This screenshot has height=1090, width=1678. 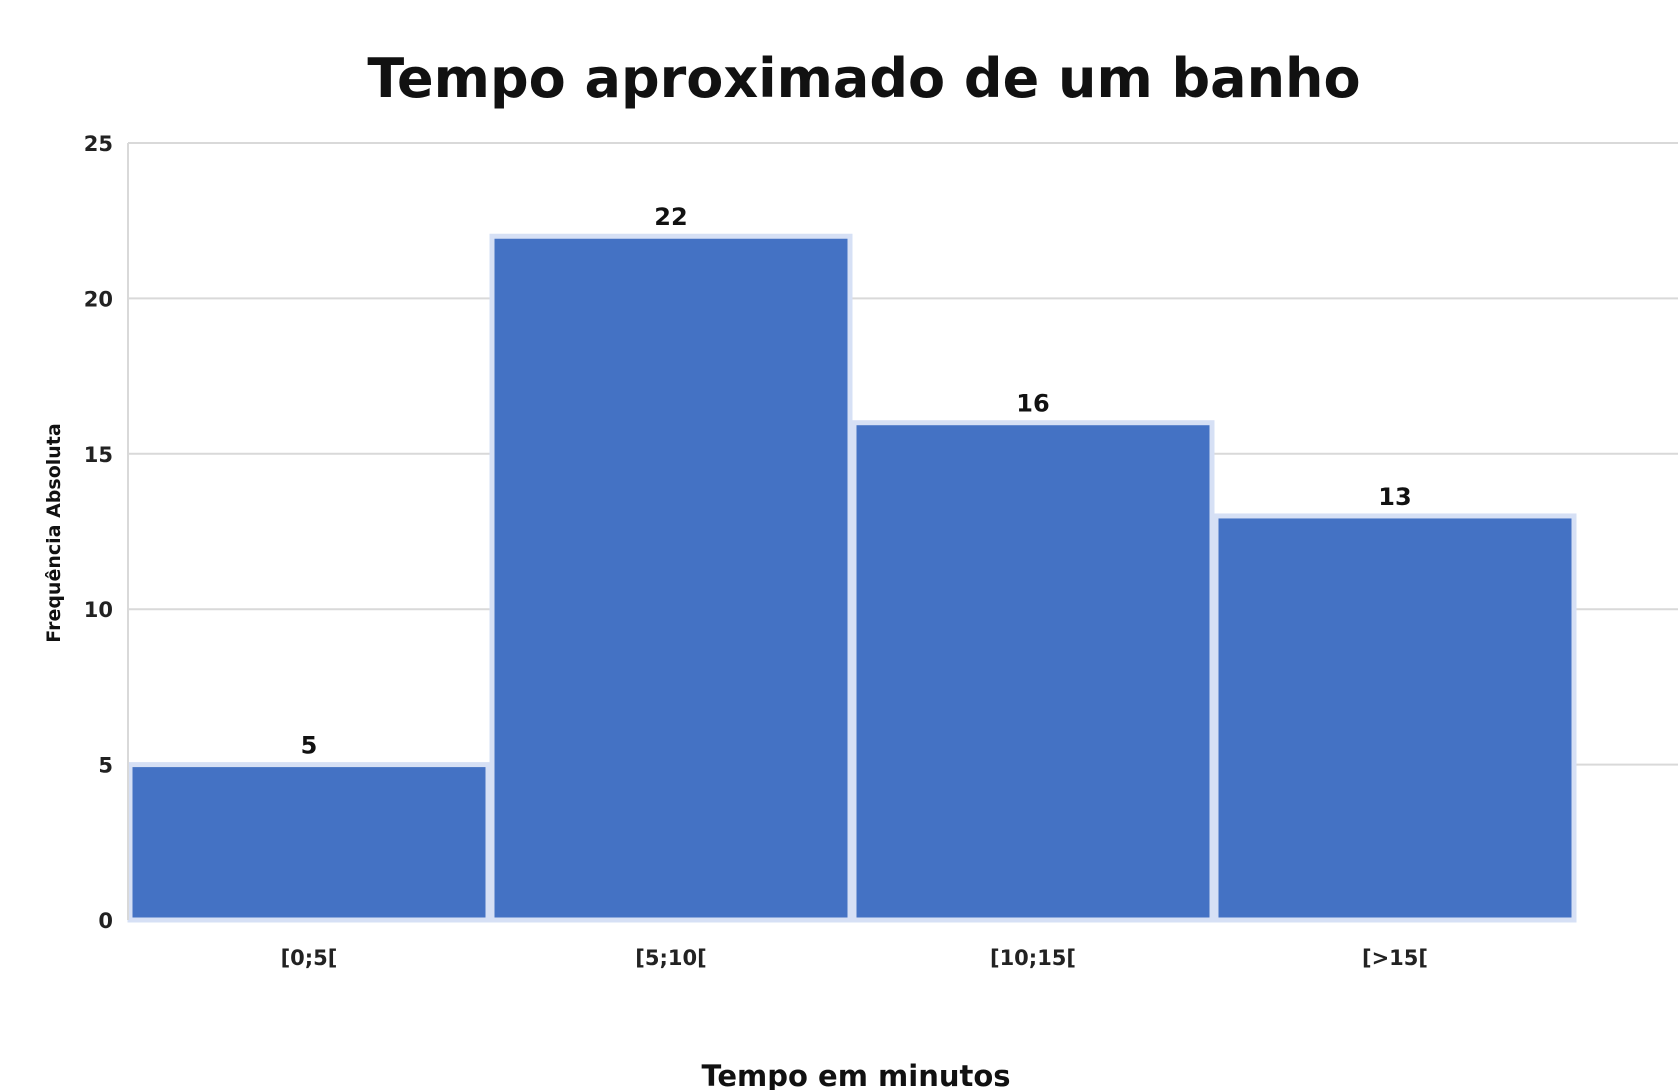 What do you see at coordinates (98, 299) in the screenshot?
I see `y-tick-label: 20` at bounding box center [98, 299].